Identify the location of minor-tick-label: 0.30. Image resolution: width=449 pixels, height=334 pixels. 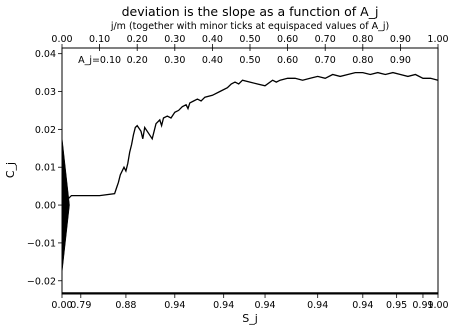
(174, 60).